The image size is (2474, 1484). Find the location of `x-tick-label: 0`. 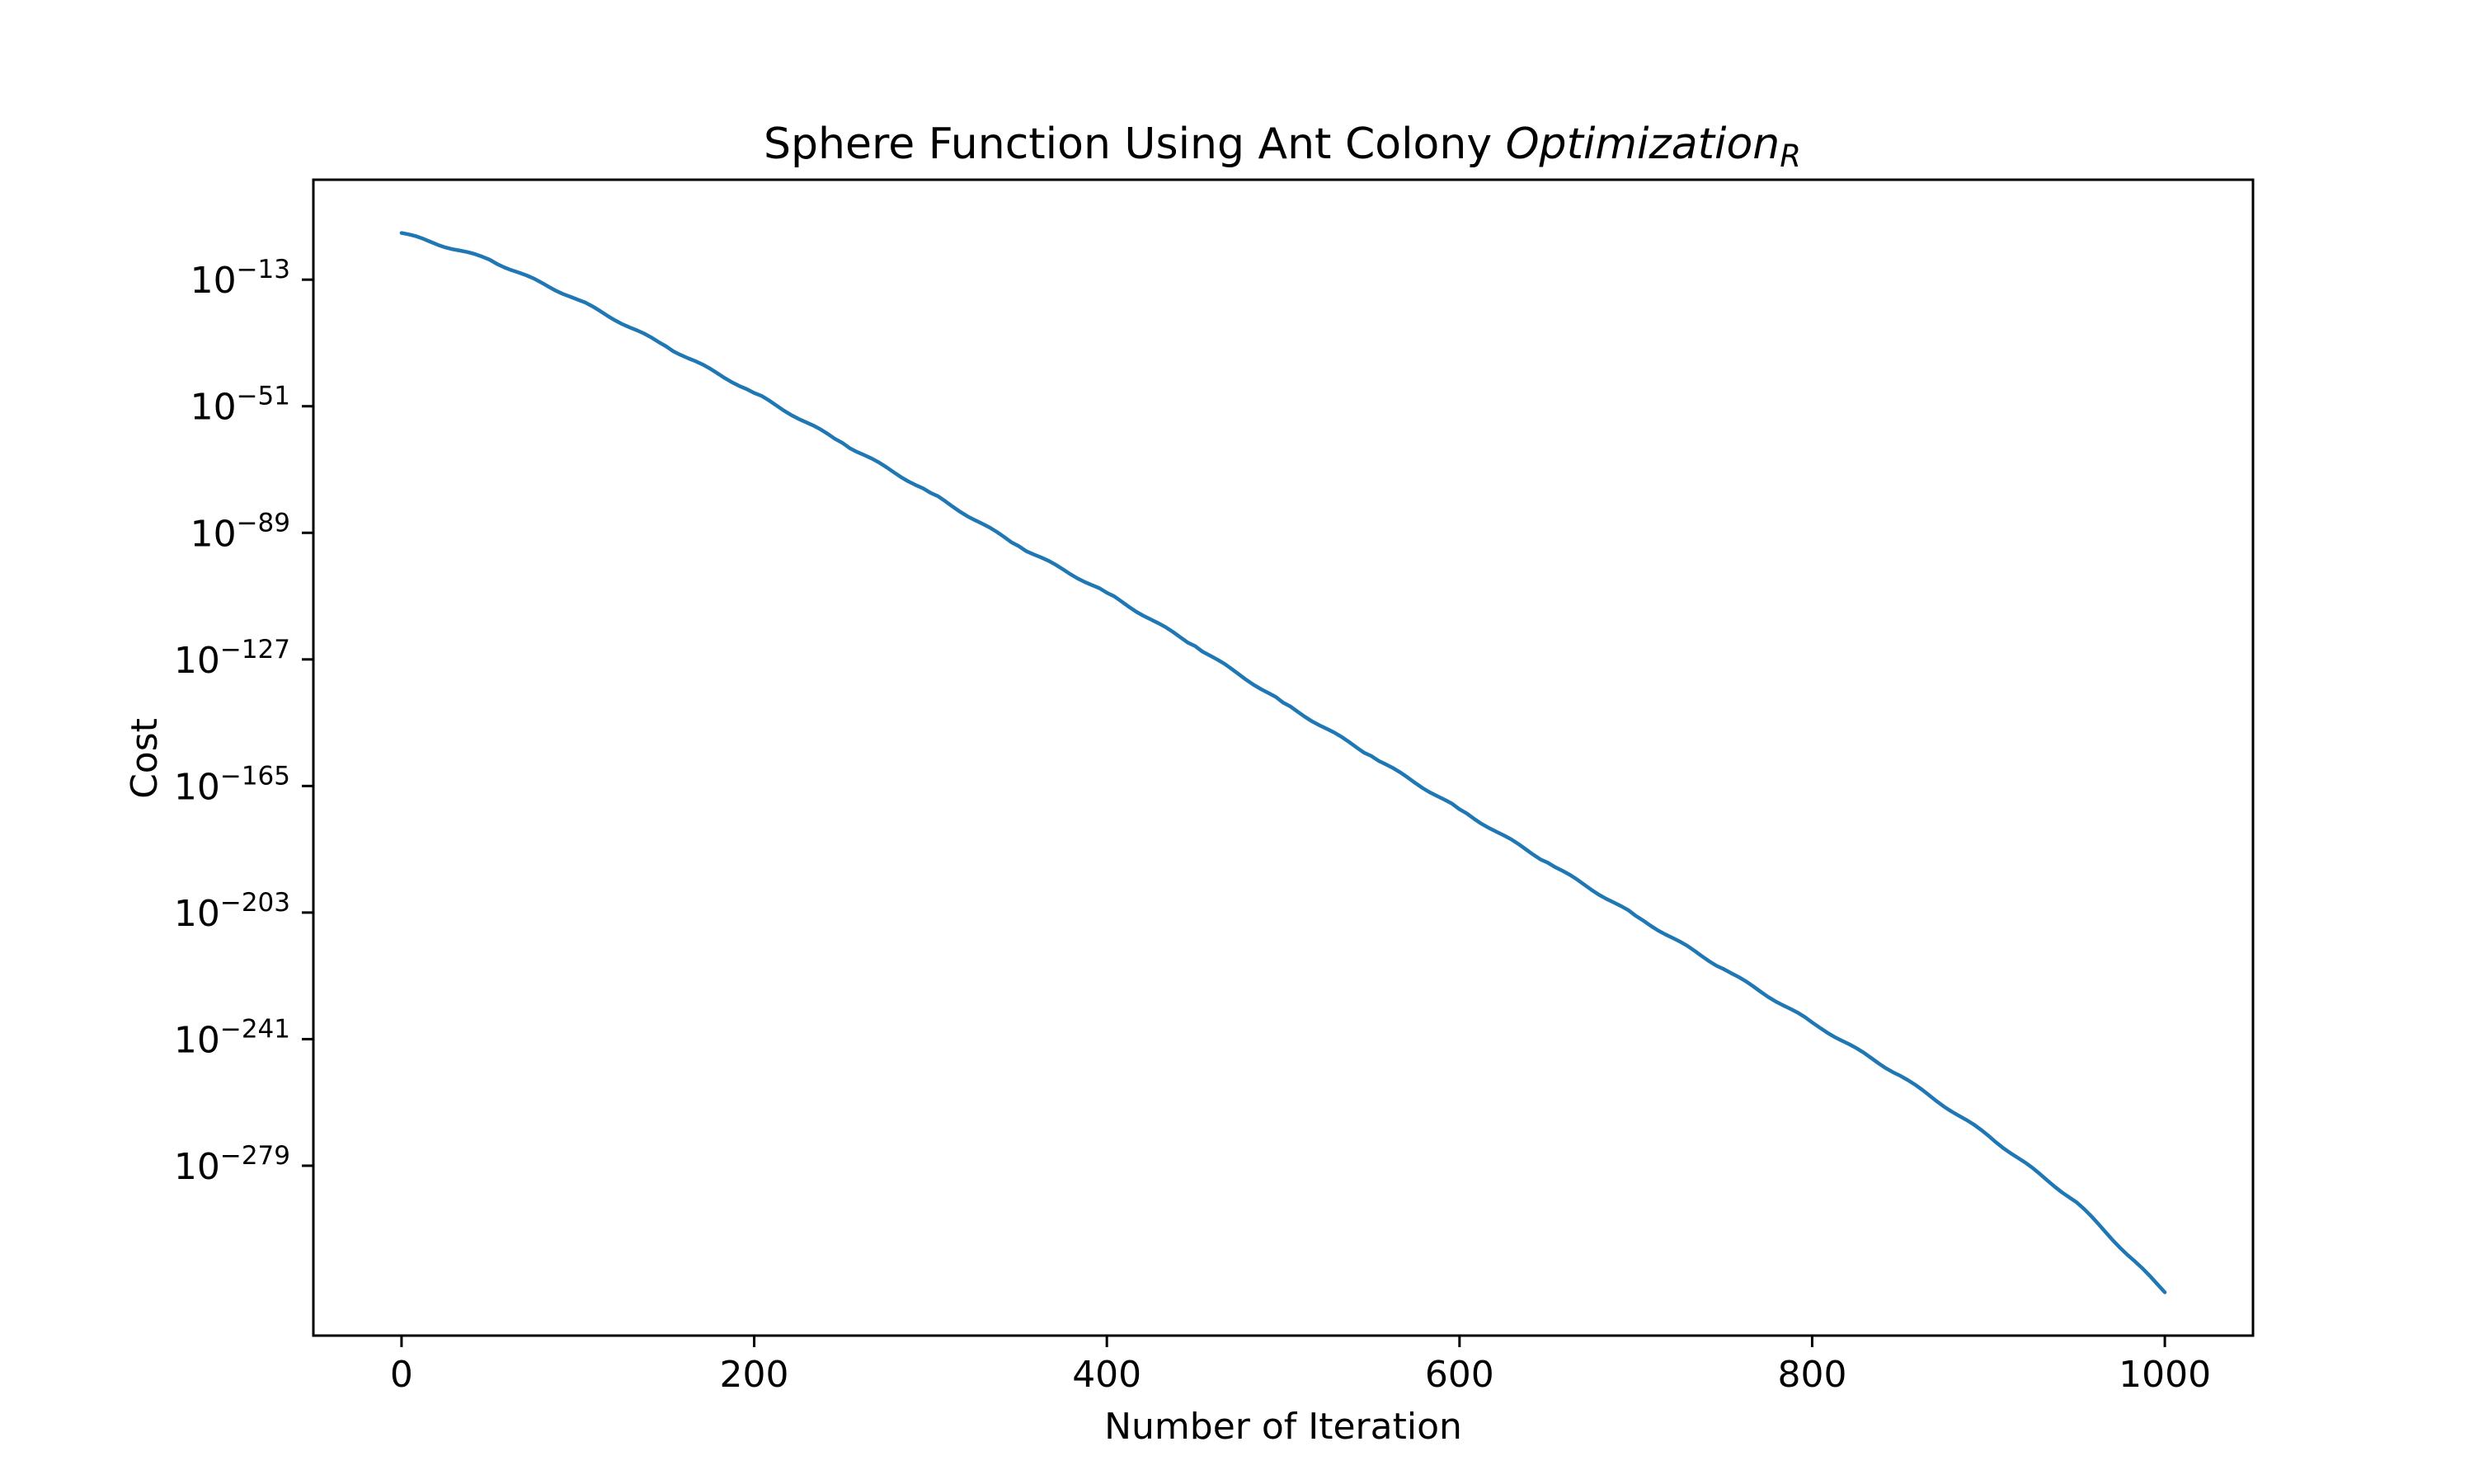

x-tick-label: 0 is located at coordinates (401, 1375).